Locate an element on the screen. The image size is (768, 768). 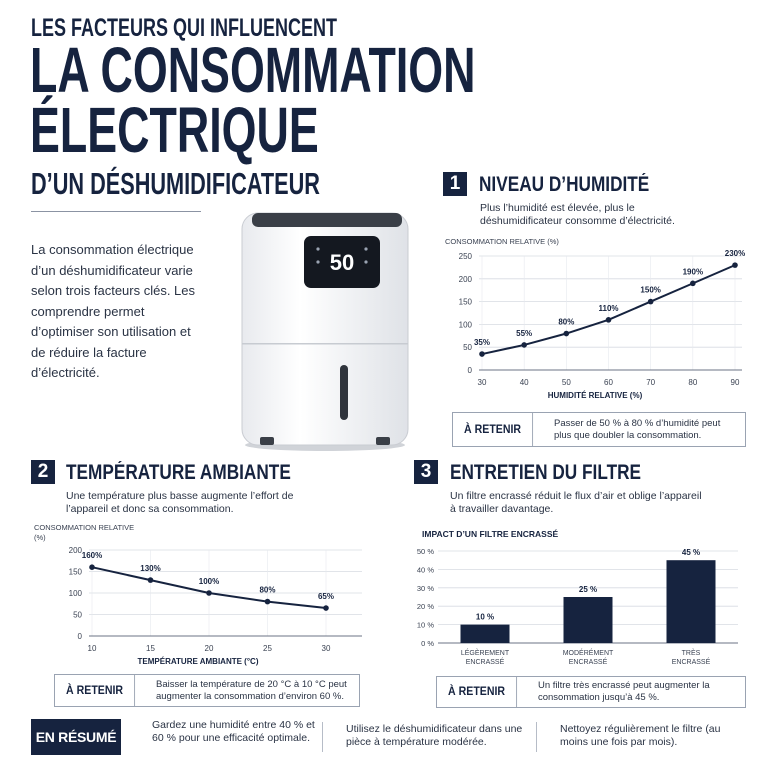
y-axis-label: CONSOMMATION RELATIVE (%) is located at coordinates (84, 532).